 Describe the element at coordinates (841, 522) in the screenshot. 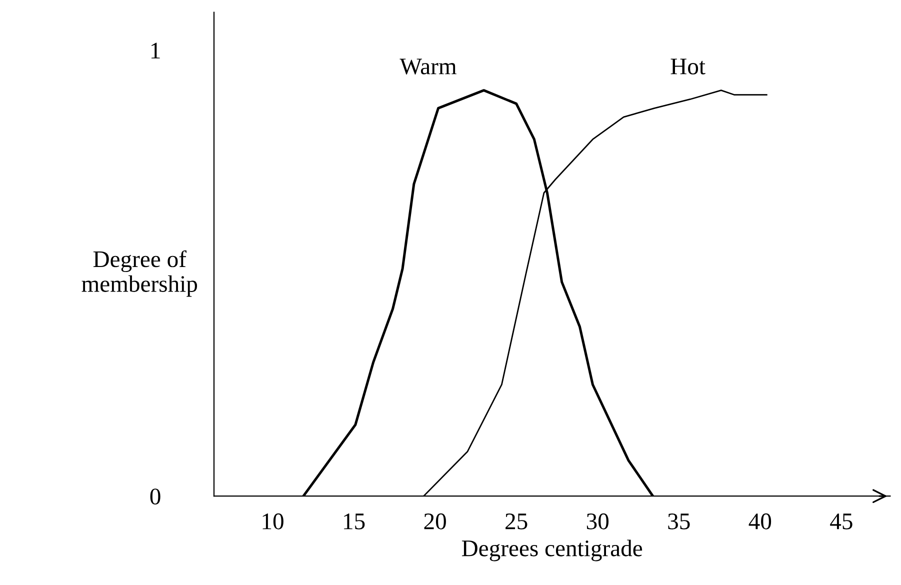

I see `x-tick-label: 45` at that location.